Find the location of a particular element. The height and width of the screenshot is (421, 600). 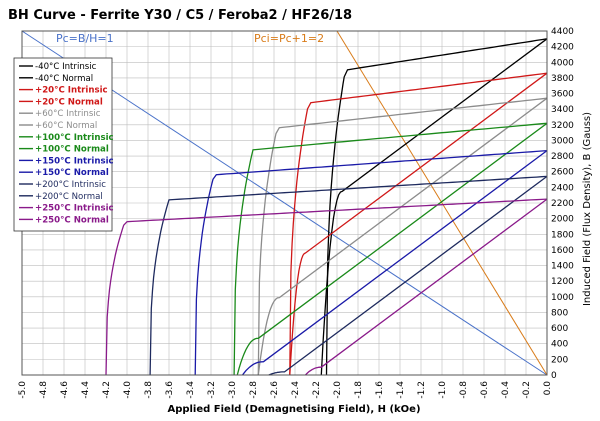

legend-entry: +60°C Intrinsic is located at coordinates (68, 114).